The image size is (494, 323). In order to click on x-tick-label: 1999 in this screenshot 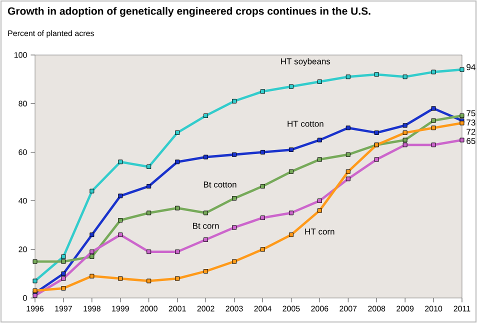, I will do `click(120, 309)`.